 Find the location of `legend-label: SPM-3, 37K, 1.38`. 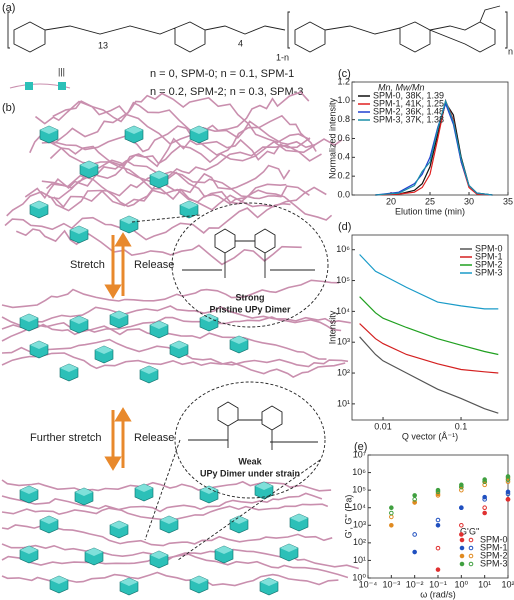

legend-label: SPM-3, 37K, 1.38 is located at coordinates (408, 119).